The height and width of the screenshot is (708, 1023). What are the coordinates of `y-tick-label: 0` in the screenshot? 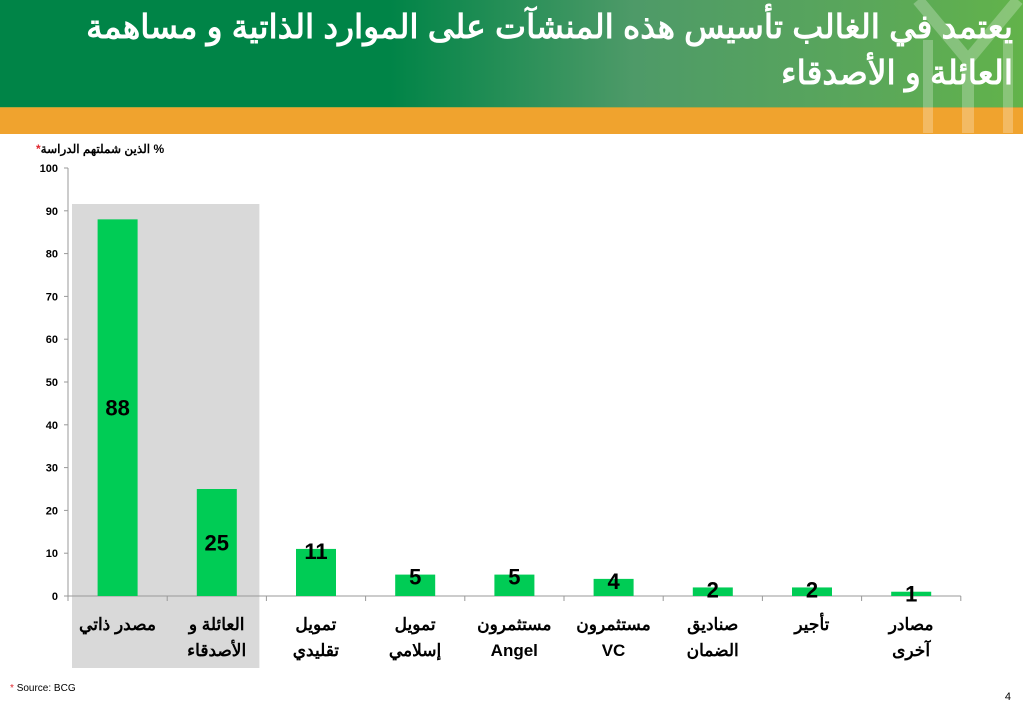 It's located at (55, 597).